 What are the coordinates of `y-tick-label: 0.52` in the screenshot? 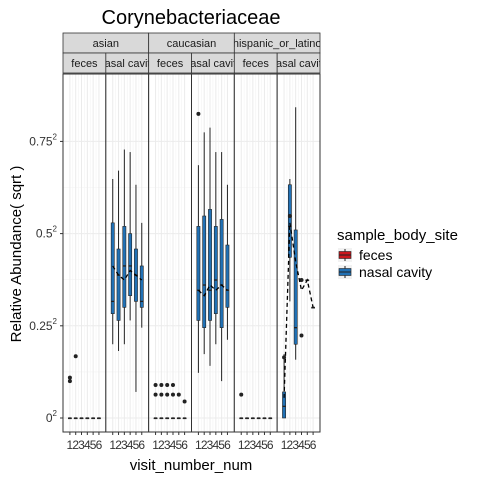 It's located at (47, 233).